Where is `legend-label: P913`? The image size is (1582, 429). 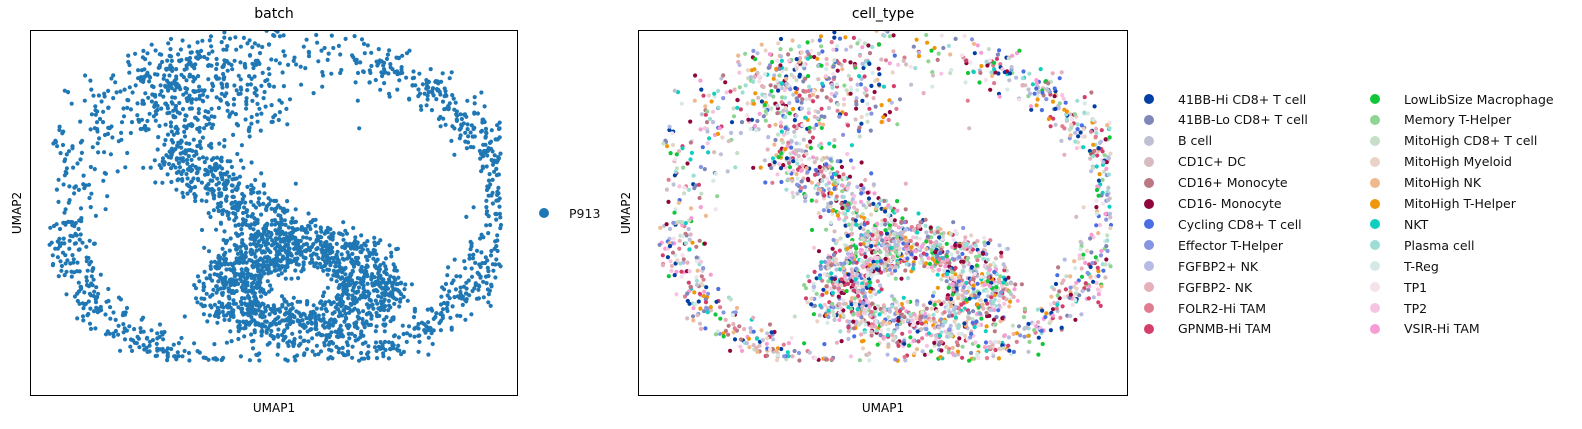 legend-label: P913 is located at coordinates (585, 213).